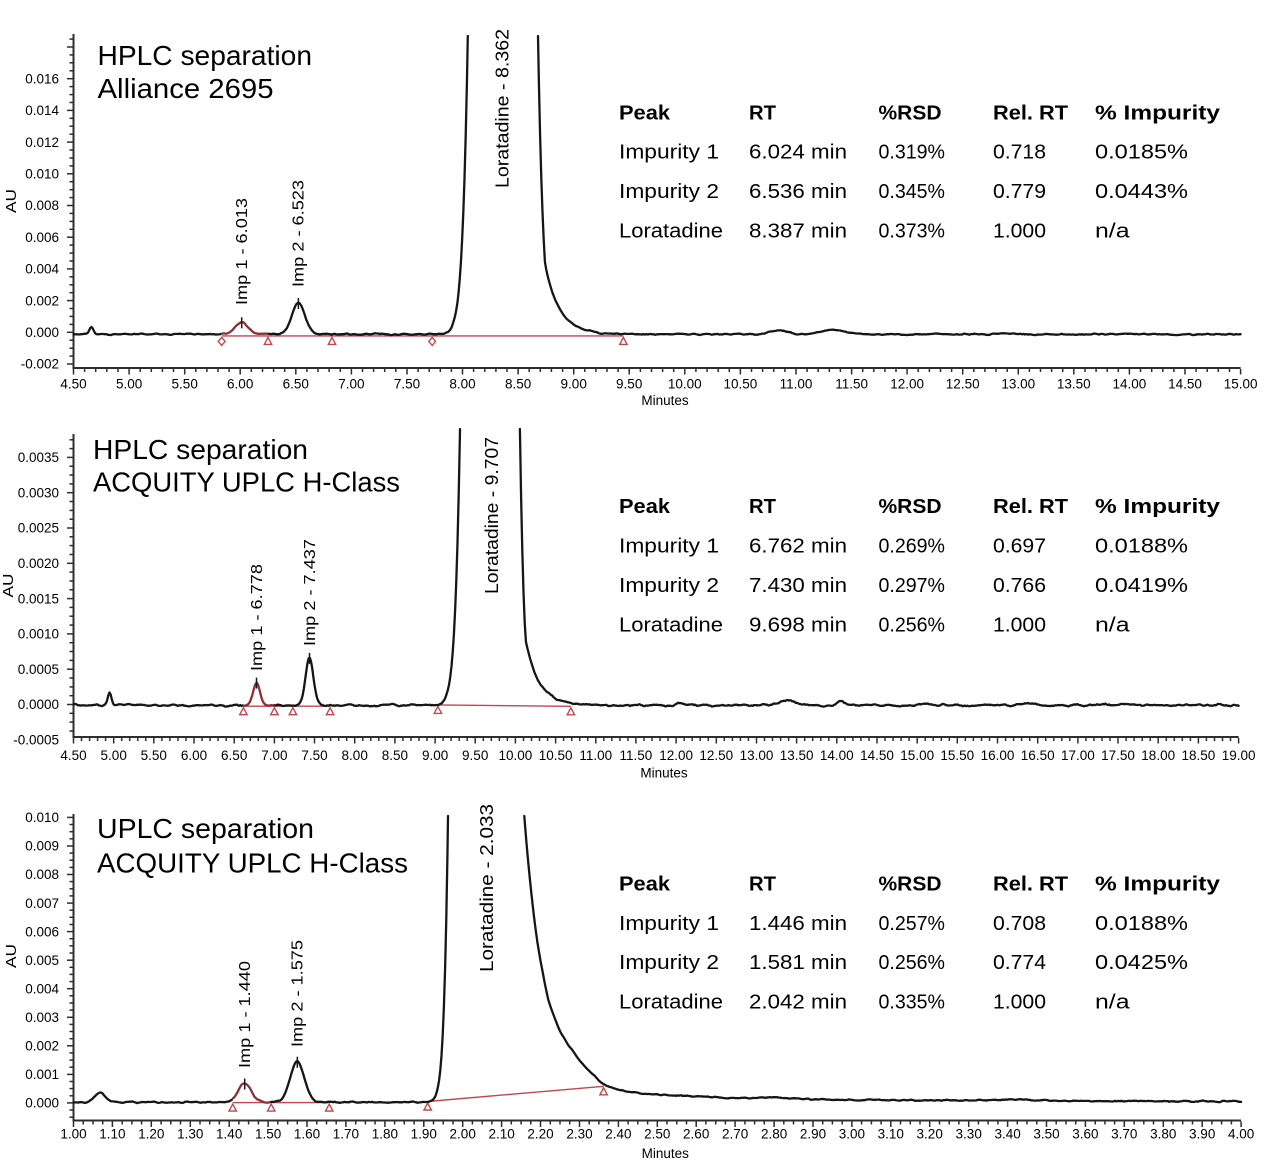 This screenshot has height=1166, width=1280. I want to click on svg-text: 2.042 min, so click(798, 1003).